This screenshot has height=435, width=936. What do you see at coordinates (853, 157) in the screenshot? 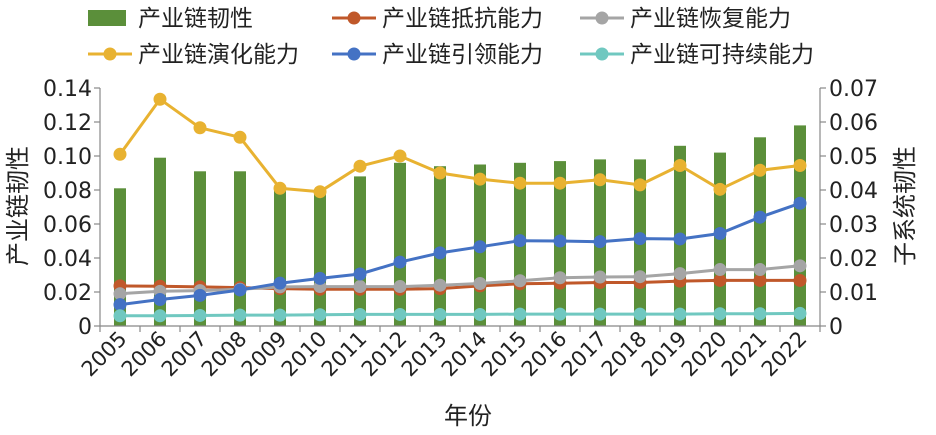
I see `y-right-tick-label: 0.05` at bounding box center [853, 157].